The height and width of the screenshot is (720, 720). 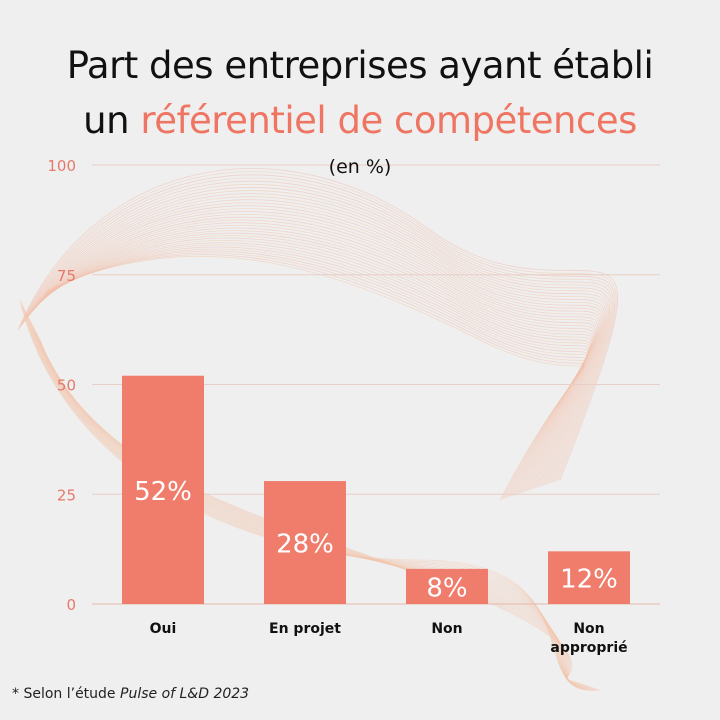 I want to click on footnote-source: Pulse of L&D 2023, so click(x=185, y=694).